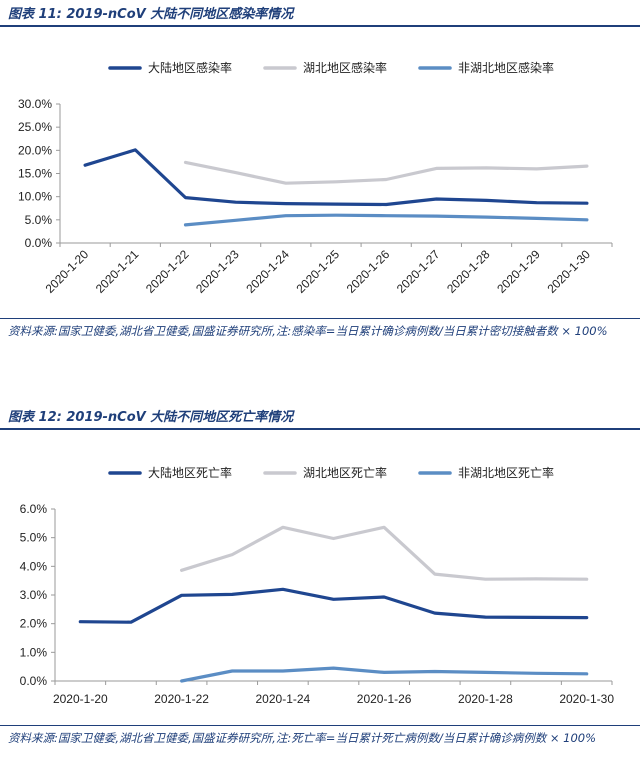 This screenshot has width=640, height=767. What do you see at coordinates (34, 595) in the screenshot?
I see `y-tick-label: 3.0%` at bounding box center [34, 595].